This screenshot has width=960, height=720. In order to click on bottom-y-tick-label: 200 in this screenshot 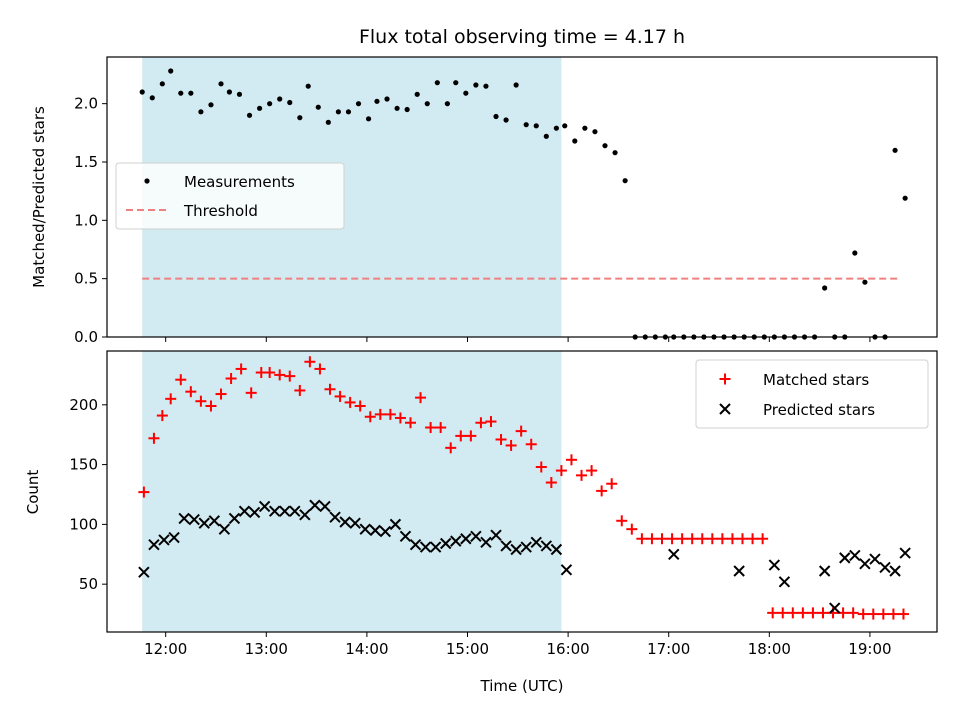, I will do `click(83, 405)`.